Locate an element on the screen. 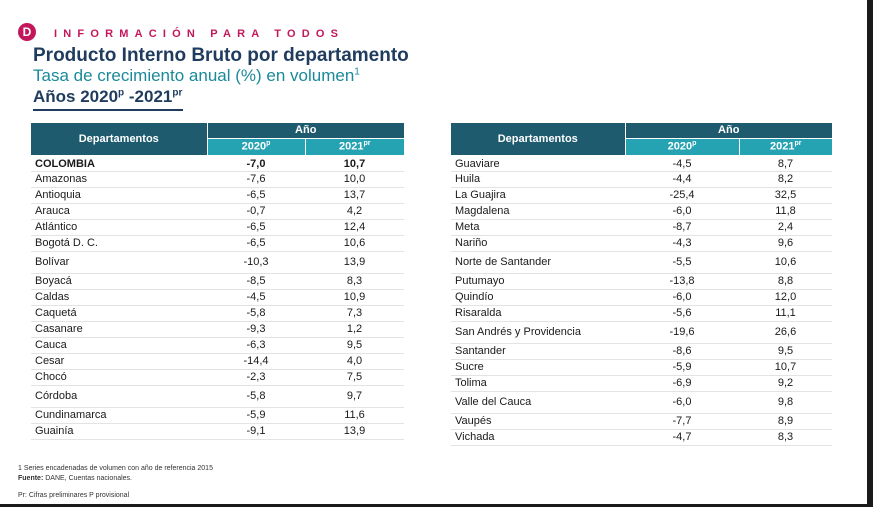 Image resolution: width=873 pixels, height=507 pixels. table-row: Norte de Santander -5,5 10,6 is located at coordinates (641, 262).